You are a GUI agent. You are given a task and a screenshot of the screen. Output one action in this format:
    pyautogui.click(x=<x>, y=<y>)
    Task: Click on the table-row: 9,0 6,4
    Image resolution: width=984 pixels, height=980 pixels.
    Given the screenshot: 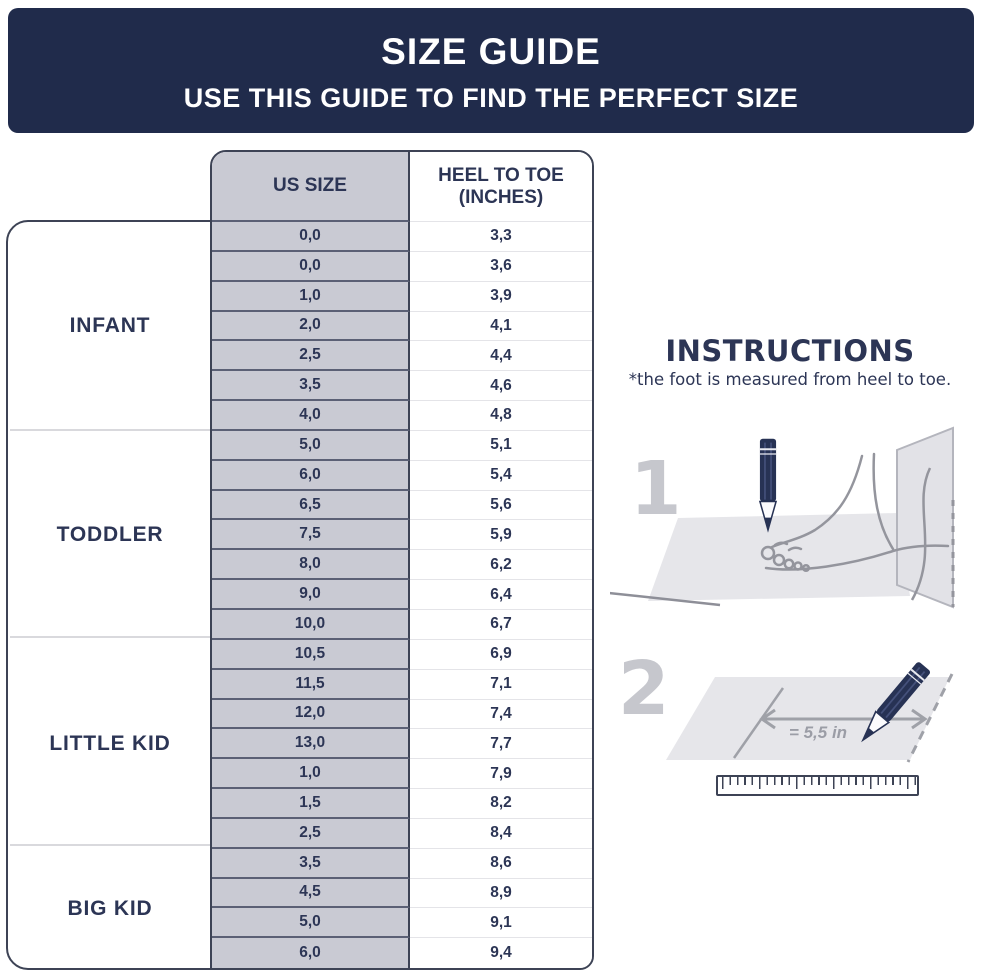 What is the action you would take?
    pyautogui.click(x=402, y=595)
    